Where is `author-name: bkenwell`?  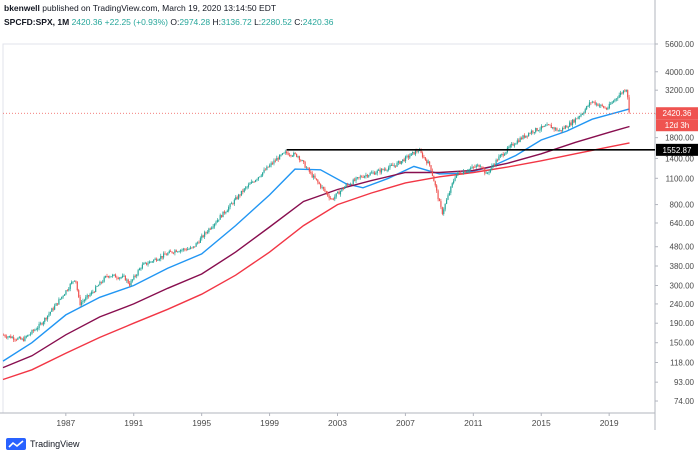 author-name: bkenwell is located at coordinates (22, 8).